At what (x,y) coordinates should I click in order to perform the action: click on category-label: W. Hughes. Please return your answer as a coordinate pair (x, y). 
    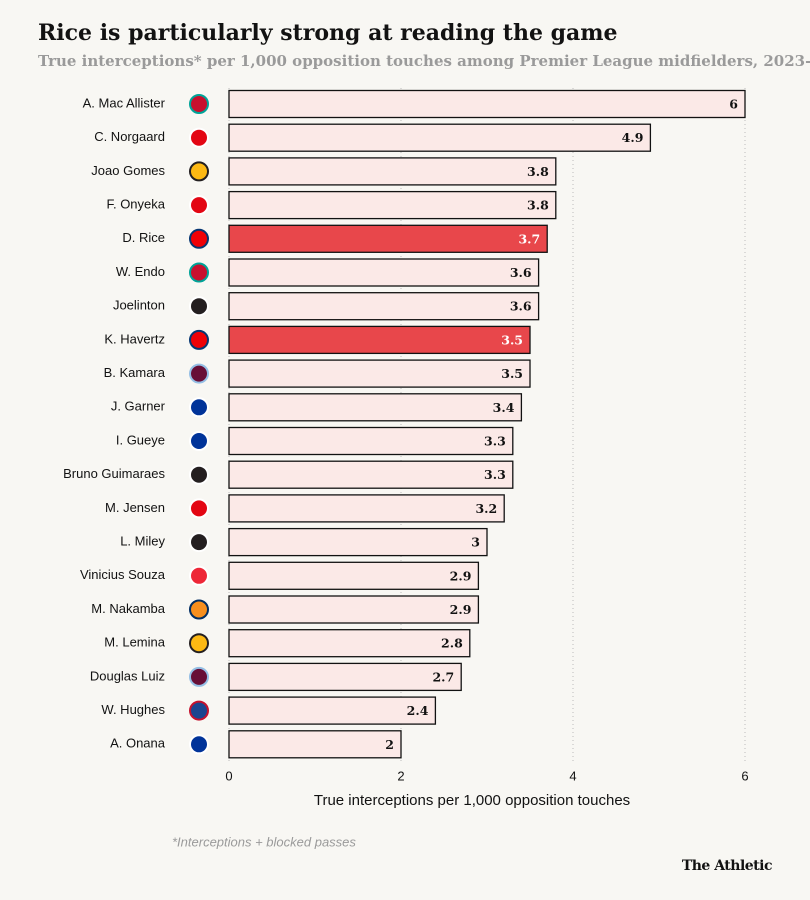
    Looking at the image, I should click on (133, 709).